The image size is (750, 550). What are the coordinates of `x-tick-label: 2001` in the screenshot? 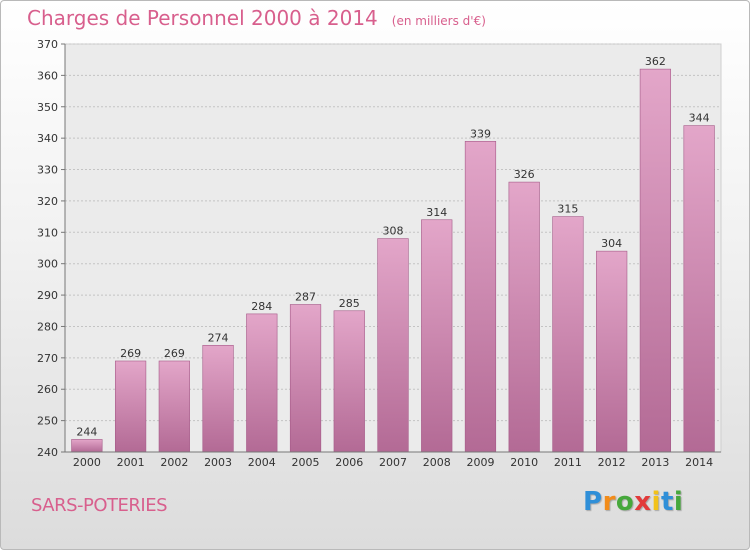 It's located at (131, 462).